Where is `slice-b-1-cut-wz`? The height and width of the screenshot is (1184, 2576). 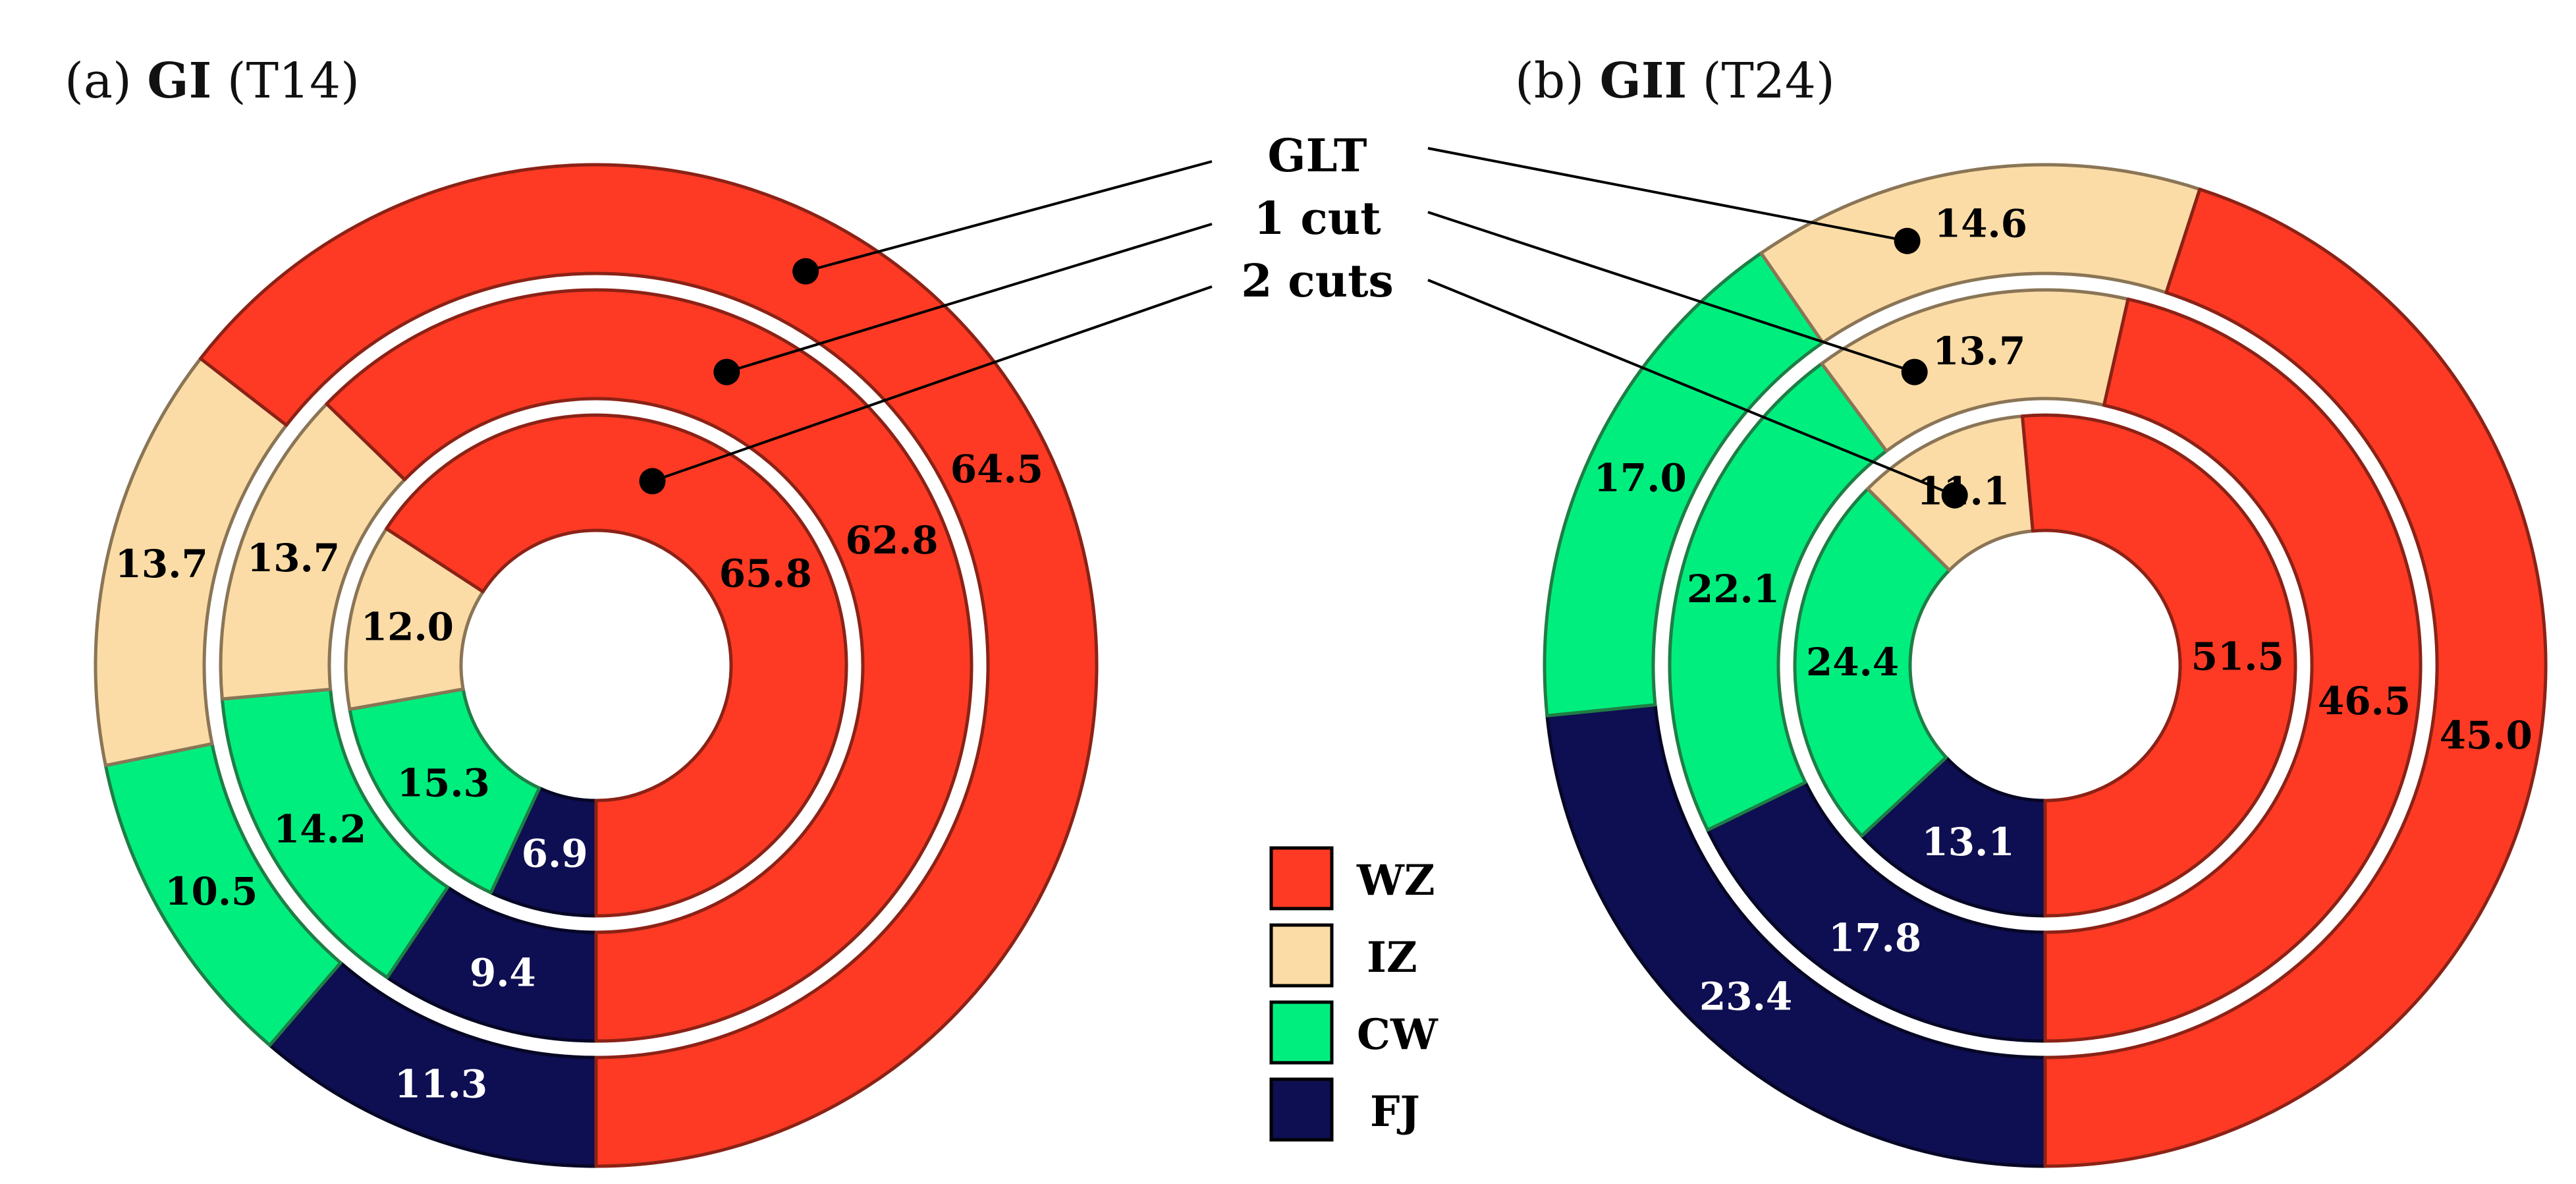 slice-b-1-cut-wz is located at coordinates (2233, 670).